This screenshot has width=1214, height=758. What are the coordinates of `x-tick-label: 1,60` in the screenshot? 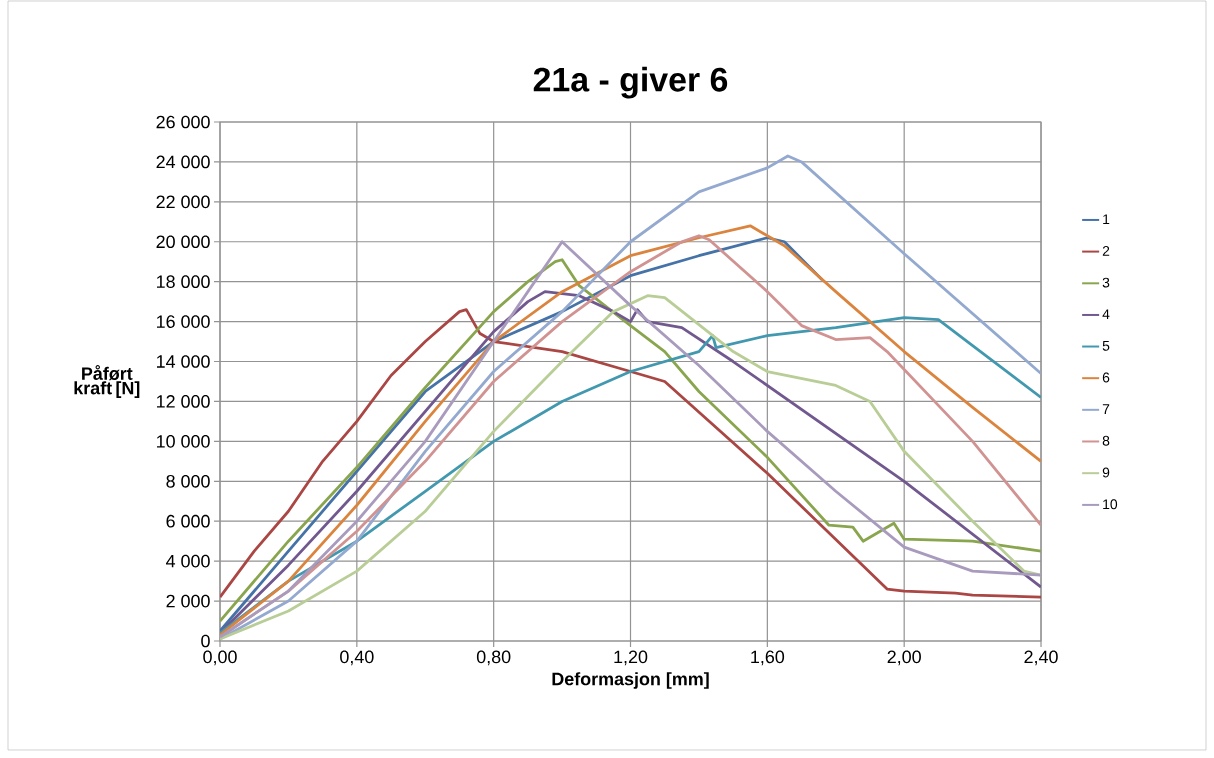 It's located at (768, 658).